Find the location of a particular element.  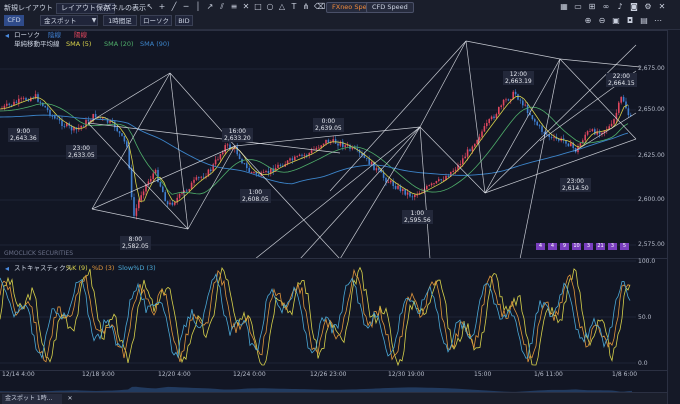

circle-tool-icon: ○ is located at coordinates (270, 6).